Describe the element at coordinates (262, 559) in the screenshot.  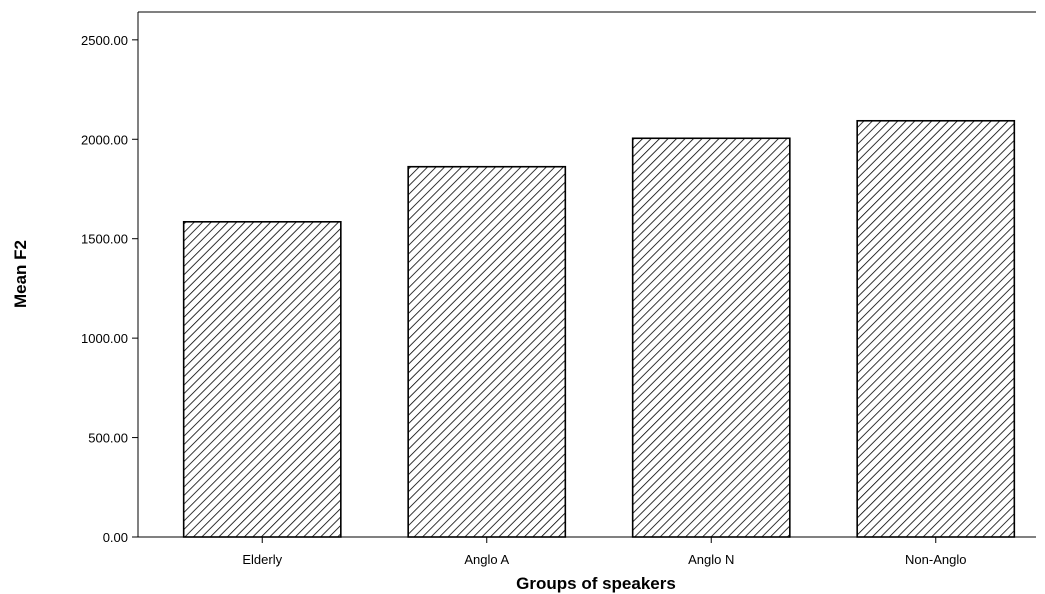
I see `x-tick-label: Elderly` at that location.